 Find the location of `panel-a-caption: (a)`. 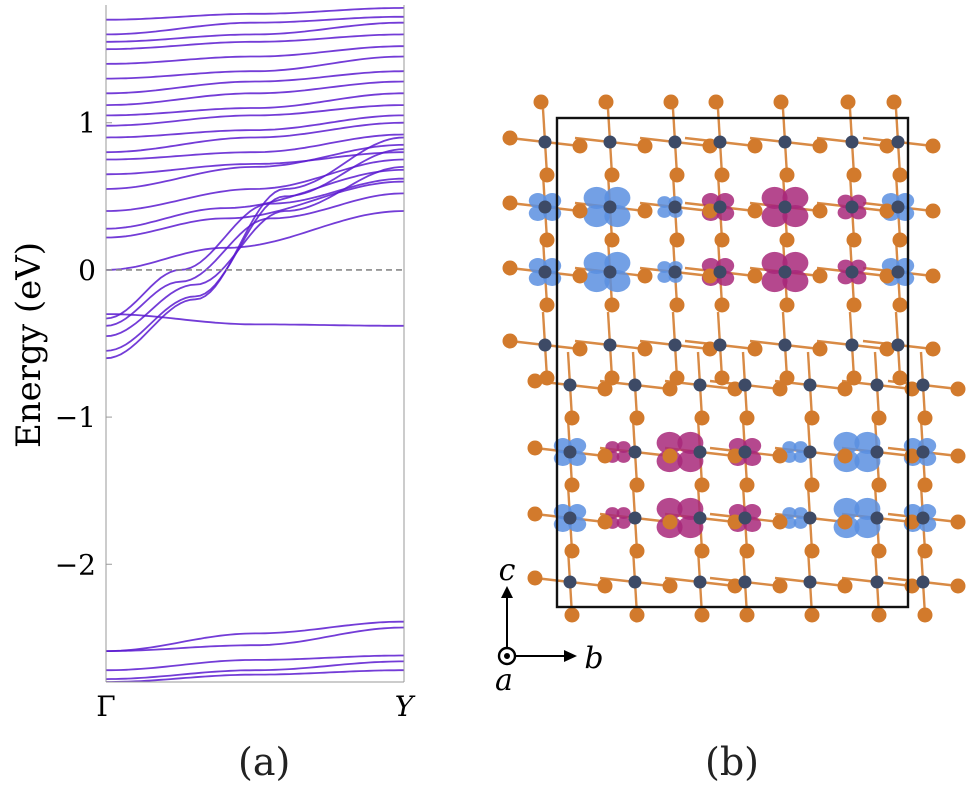

panel-a-caption: (a) is located at coordinates (264, 762).